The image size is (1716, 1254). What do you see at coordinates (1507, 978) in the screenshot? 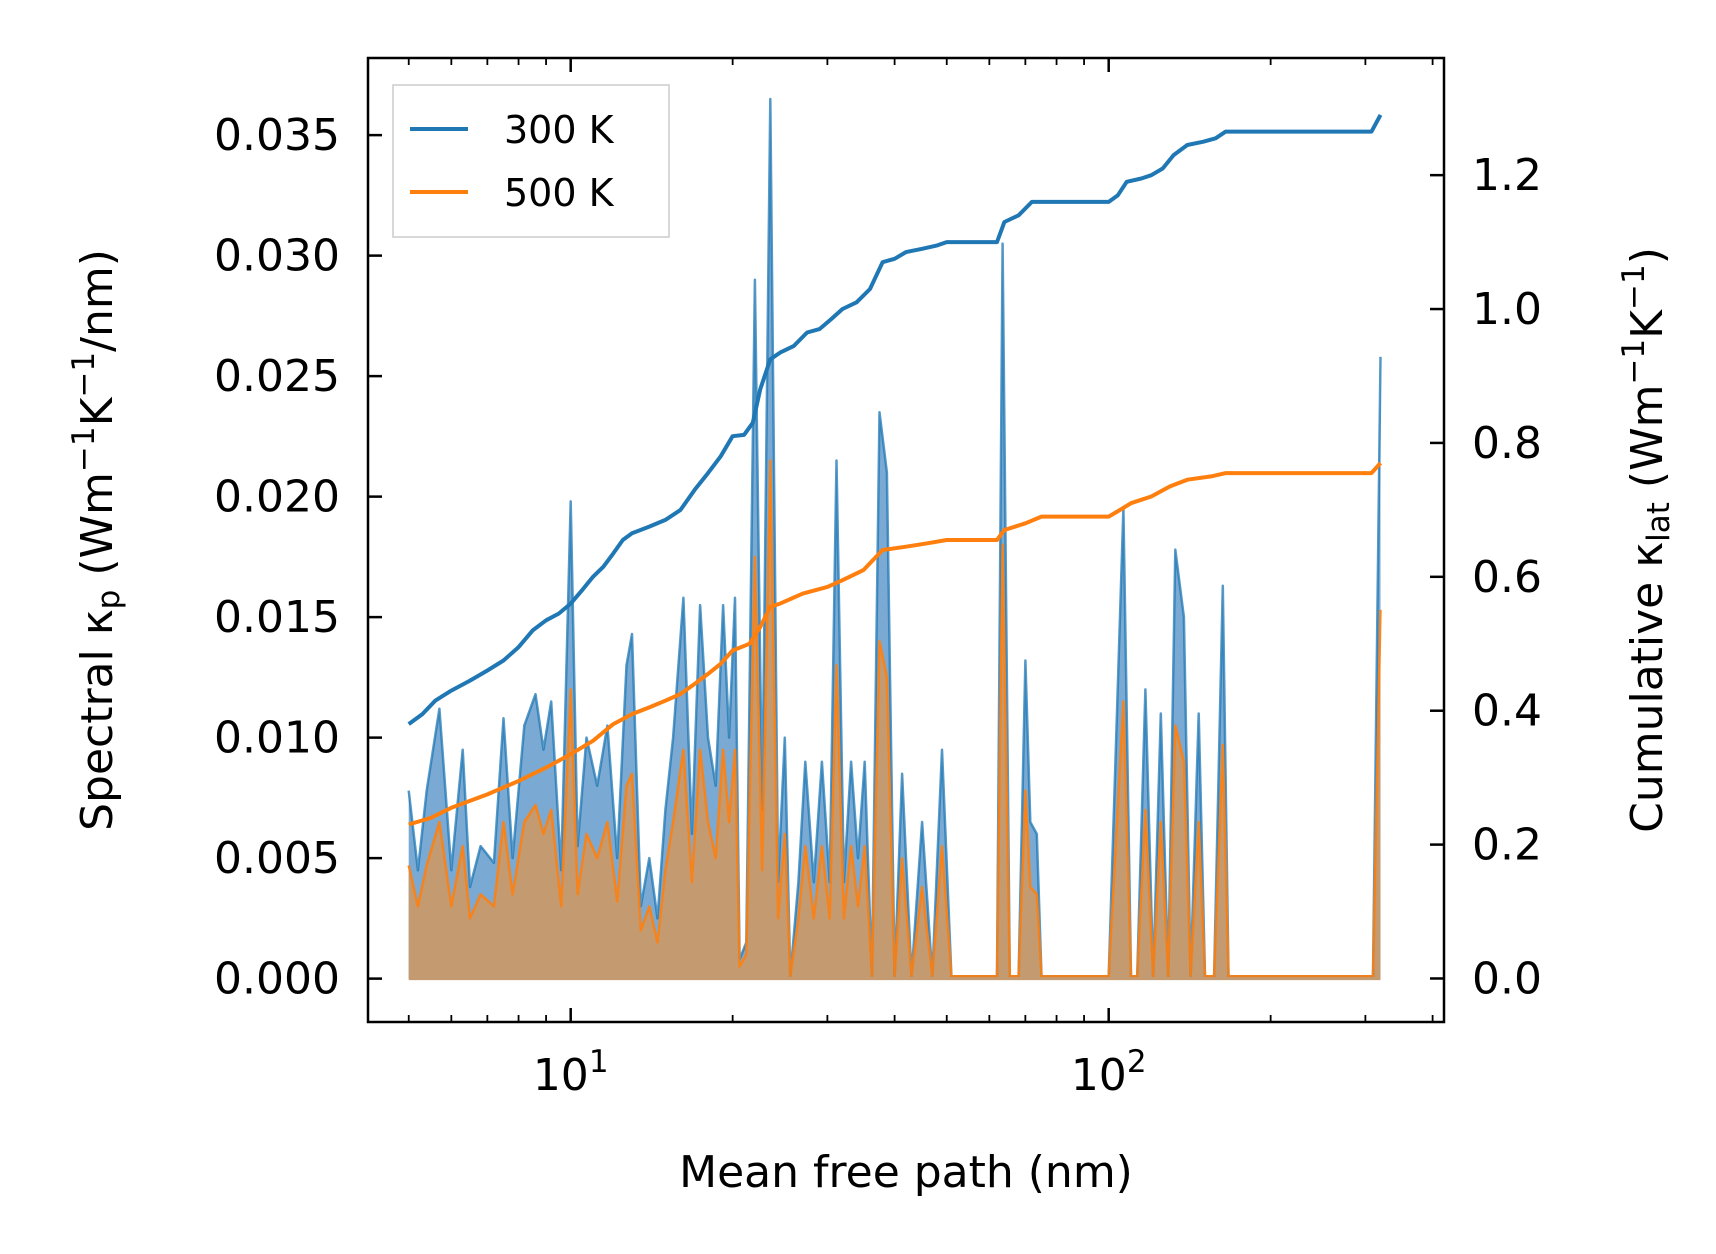
I see `y-tick-label-right: 0.0` at bounding box center [1507, 978].